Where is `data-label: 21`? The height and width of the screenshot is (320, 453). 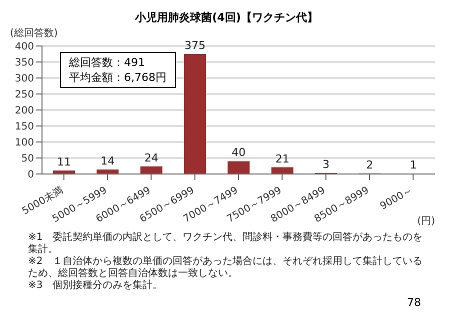 data-label: 21 is located at coordinates (282, 159).